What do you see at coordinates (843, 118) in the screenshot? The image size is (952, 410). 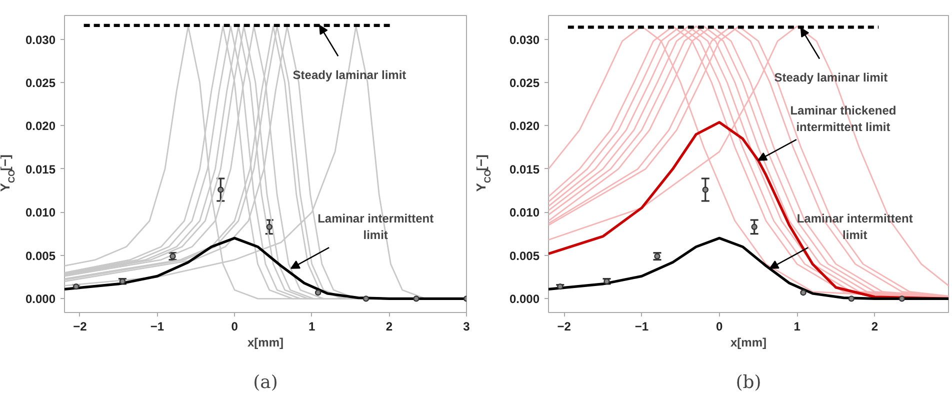 I see `annotation: Laminar thickened intermittent limit` at bounding box center [843, 118].